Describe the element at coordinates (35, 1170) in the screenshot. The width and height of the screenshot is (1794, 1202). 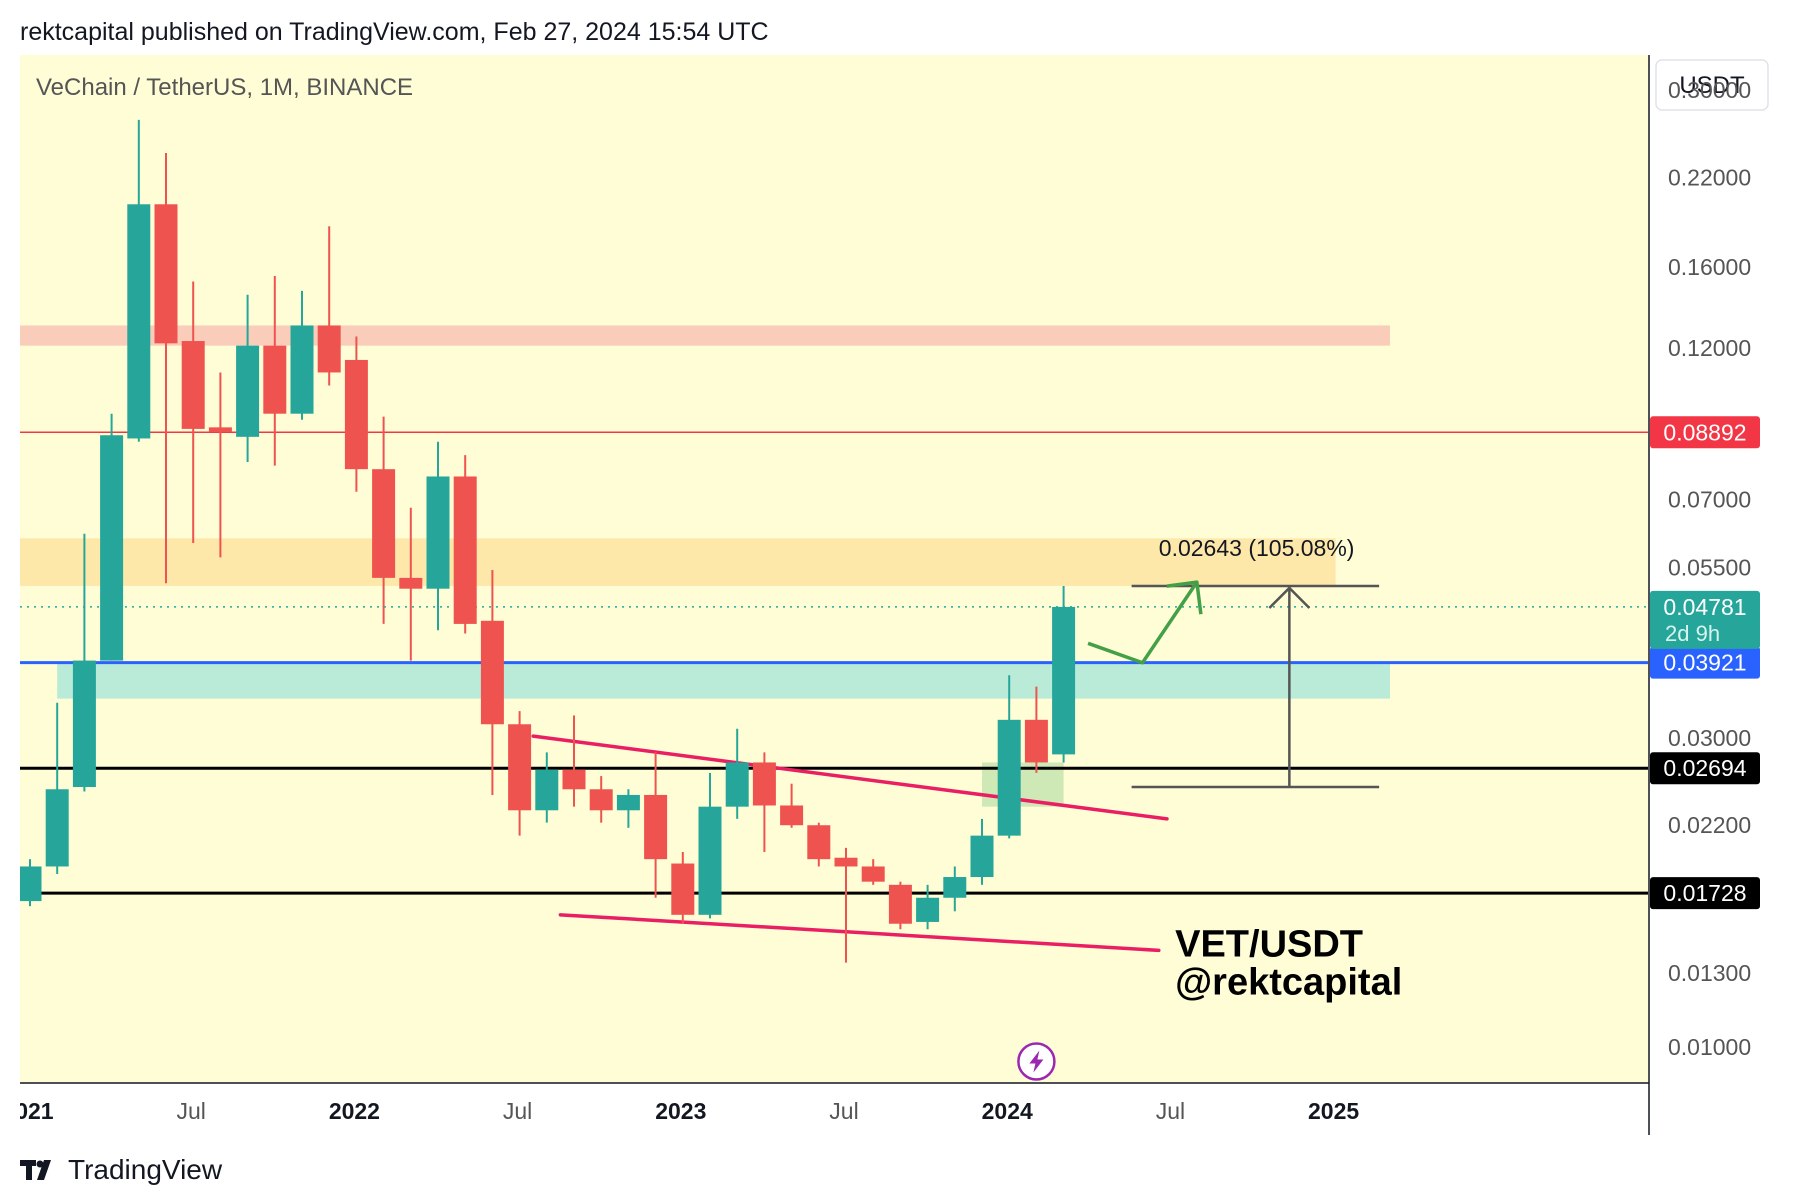
I see `tradingview-logo-icon` at that location.